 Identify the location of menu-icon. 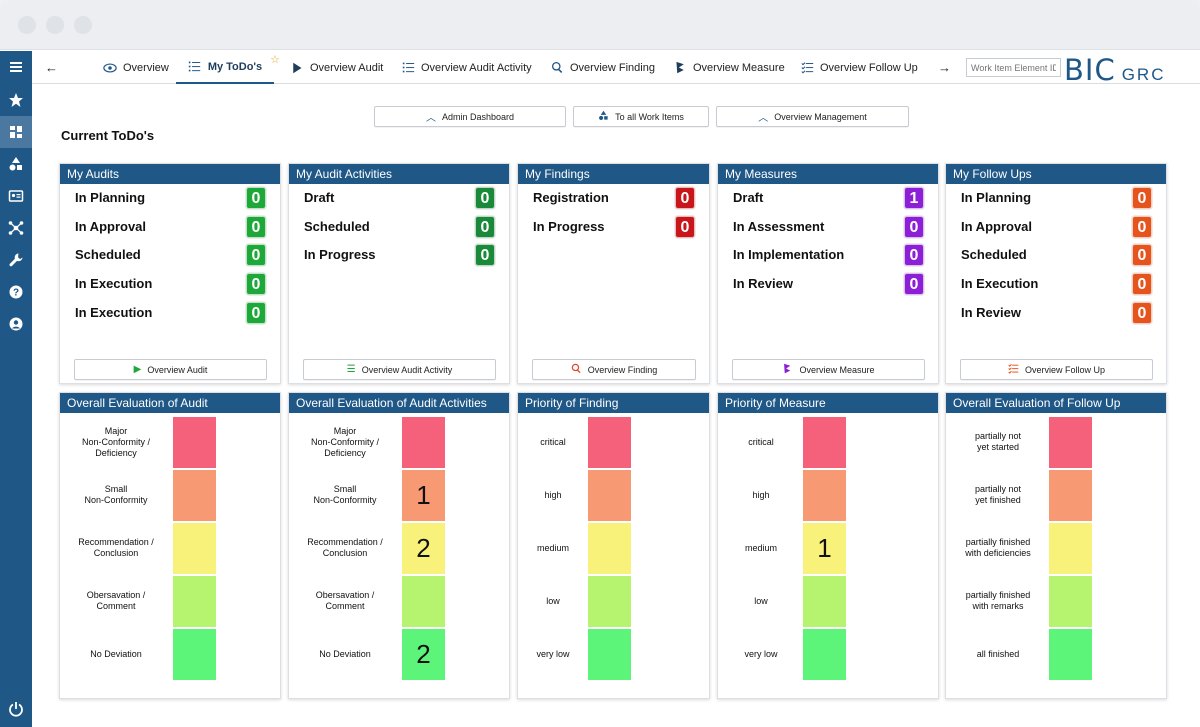
(16, 67).